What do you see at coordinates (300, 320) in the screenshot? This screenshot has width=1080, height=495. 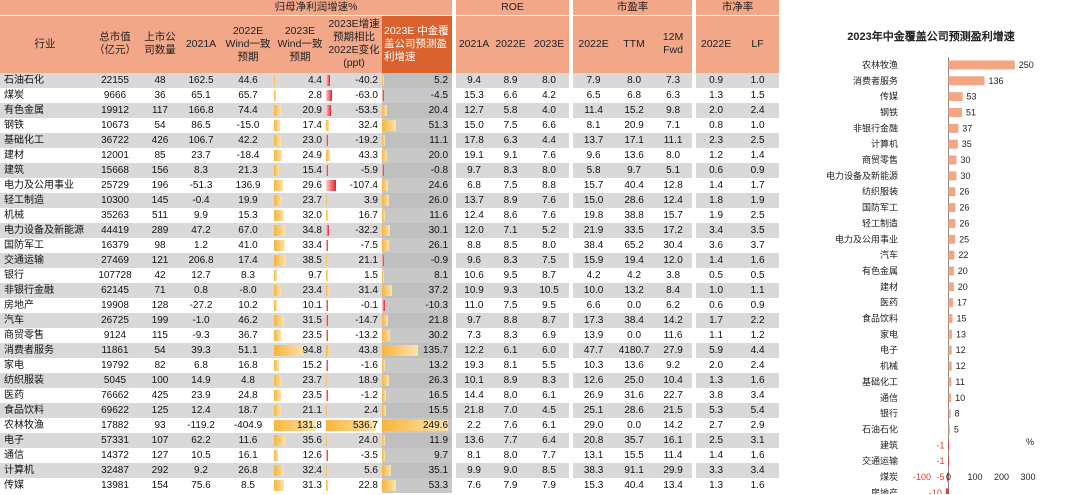 I see `cell-g23: 31.5` at bounding box center [300, 320].